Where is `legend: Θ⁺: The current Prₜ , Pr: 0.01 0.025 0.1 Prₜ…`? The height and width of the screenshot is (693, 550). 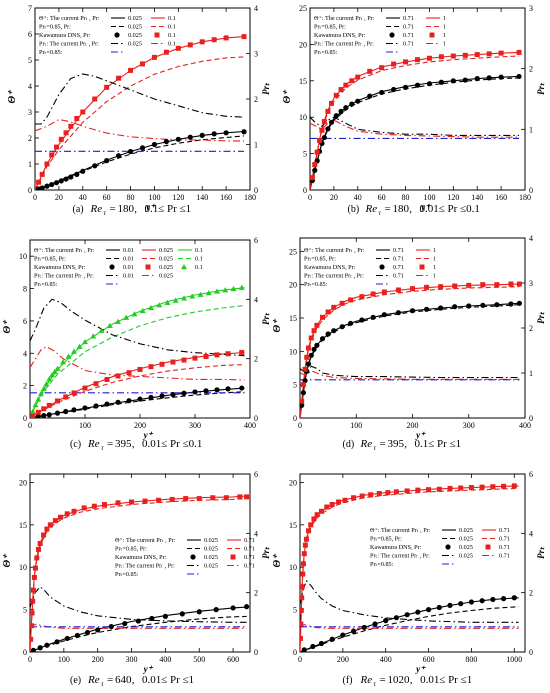
legend: Θ⁺: The current Prₜ , Pr: 0.01 0.025 0.1 Prₜ… is located at coordinates (118, 267).